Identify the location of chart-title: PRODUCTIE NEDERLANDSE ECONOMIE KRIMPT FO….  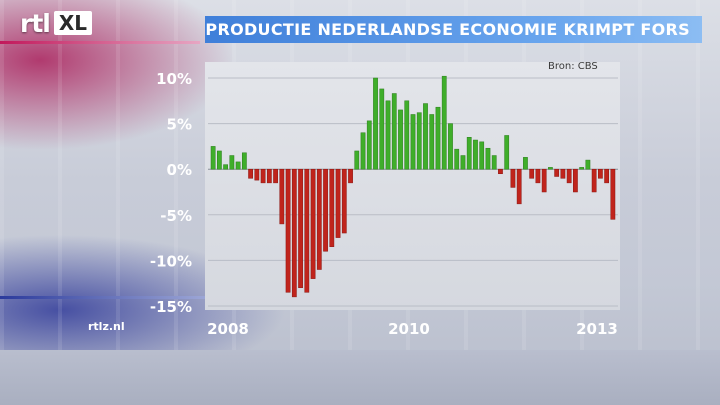
(447, 29).